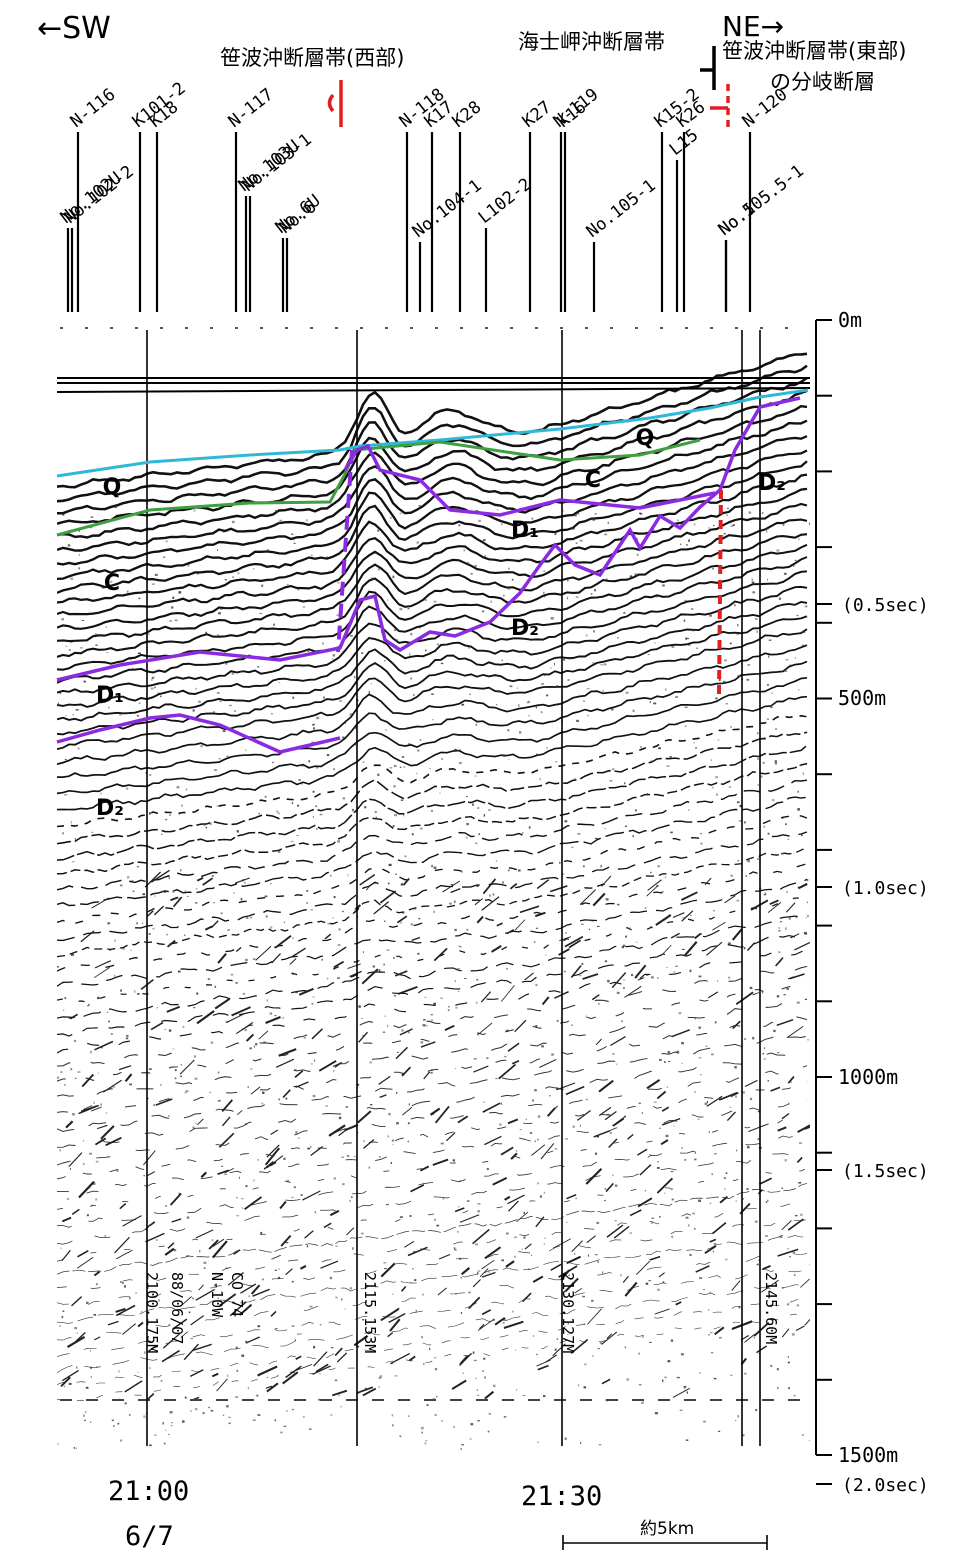 The image size is (954, 1552). I want to click on record-annotation: 2100.175M, so click(152, 1312).